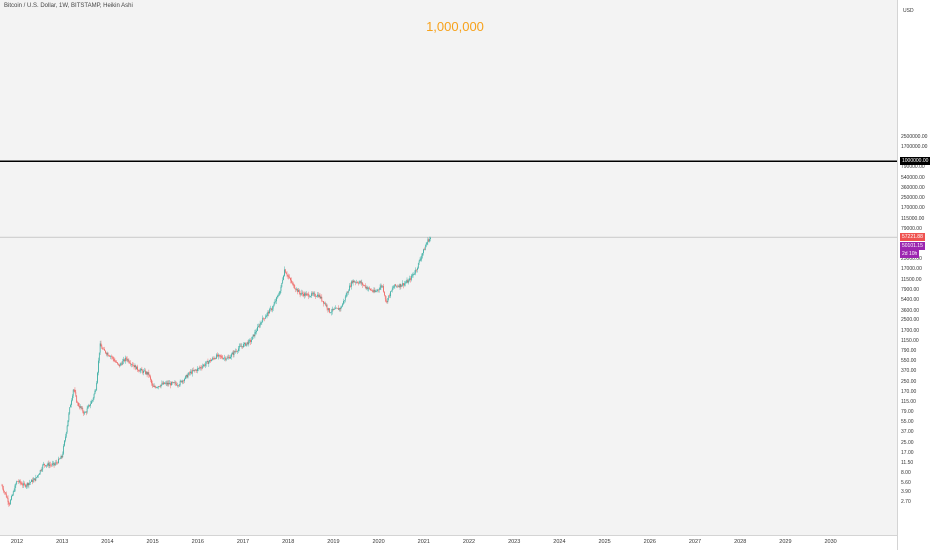 This screenshot has width=932, height=550. I want to click on price-tick-label: 2500000.00, so click(914, 136).